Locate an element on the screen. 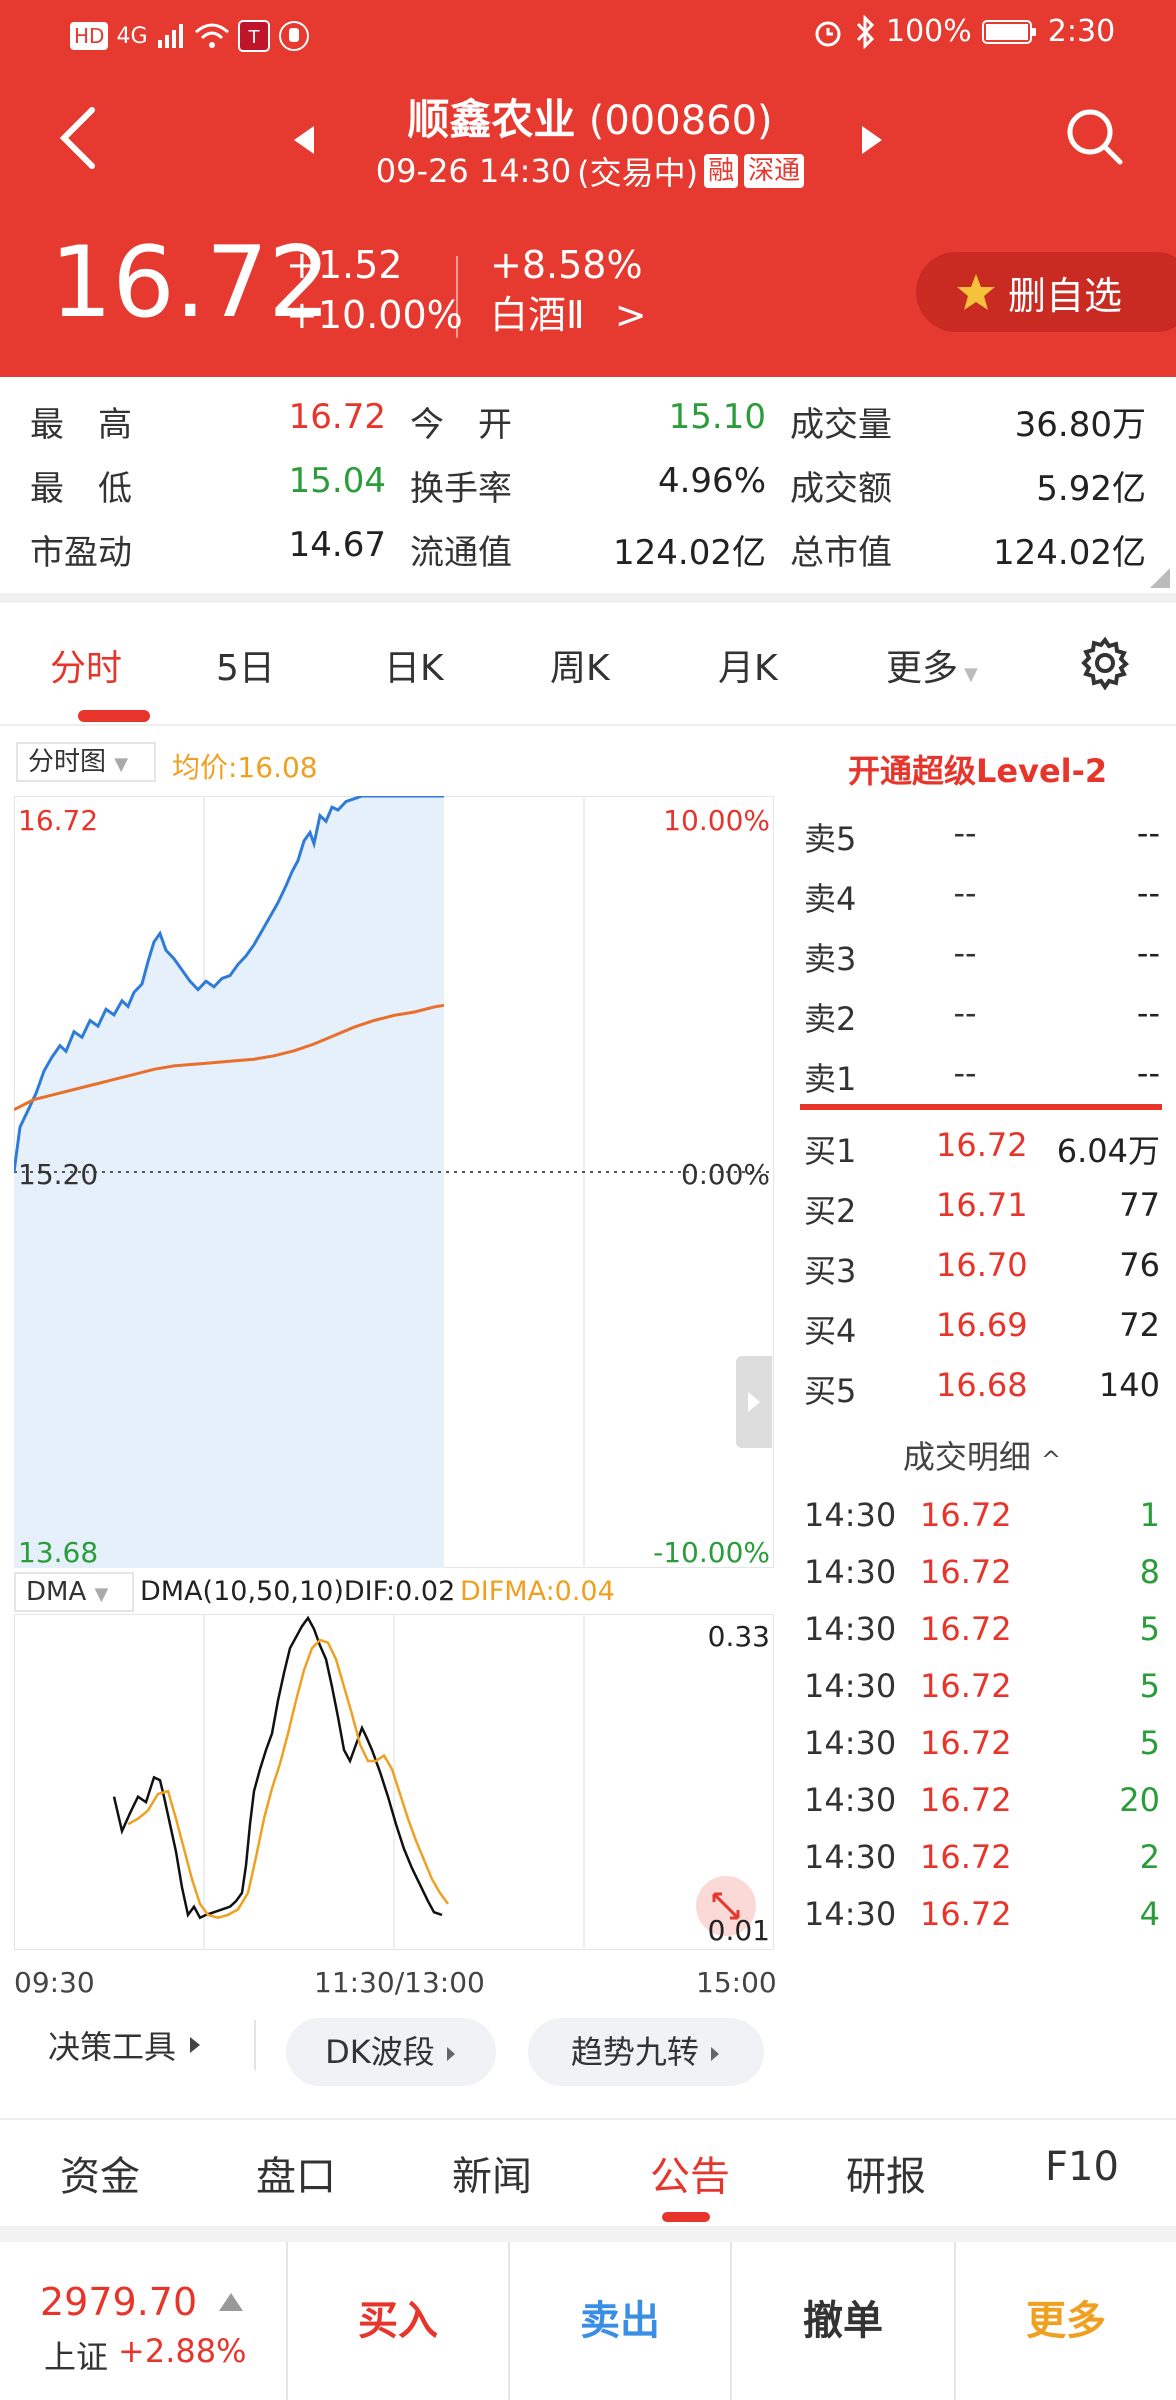 Image resolution: width=1176 pixels, height=2400 pixels. buy-level-label: 买1 is located at coordinates (830, 1151).